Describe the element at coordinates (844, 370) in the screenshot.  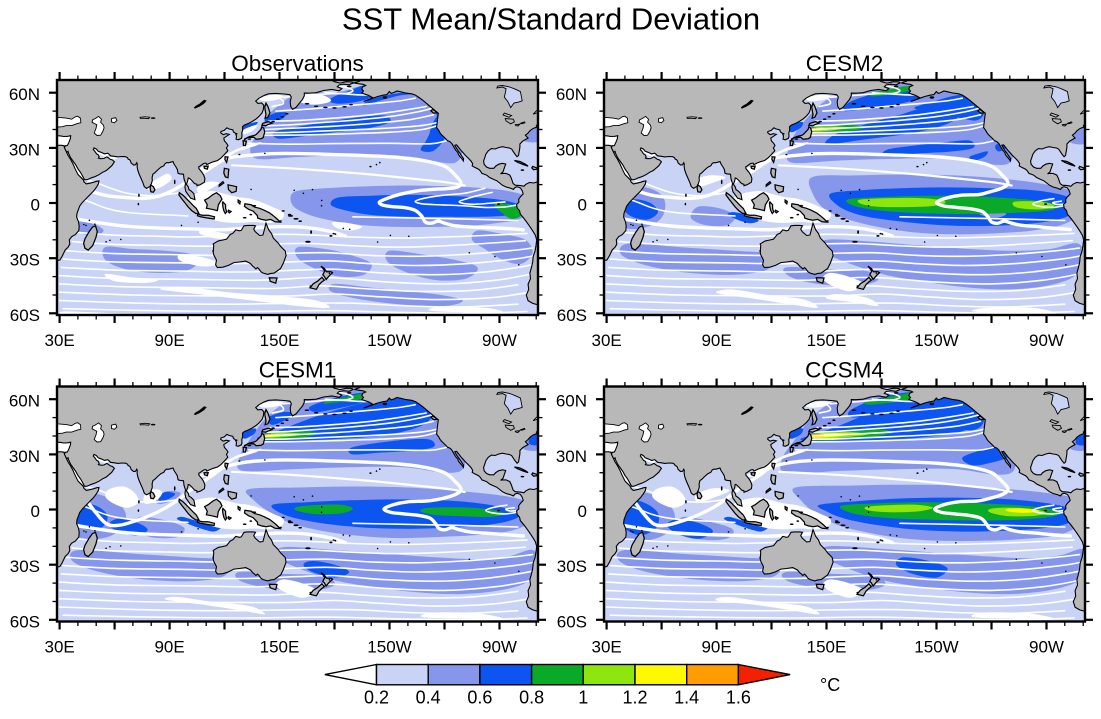
I see `svg-text: CCSM4` at that location.